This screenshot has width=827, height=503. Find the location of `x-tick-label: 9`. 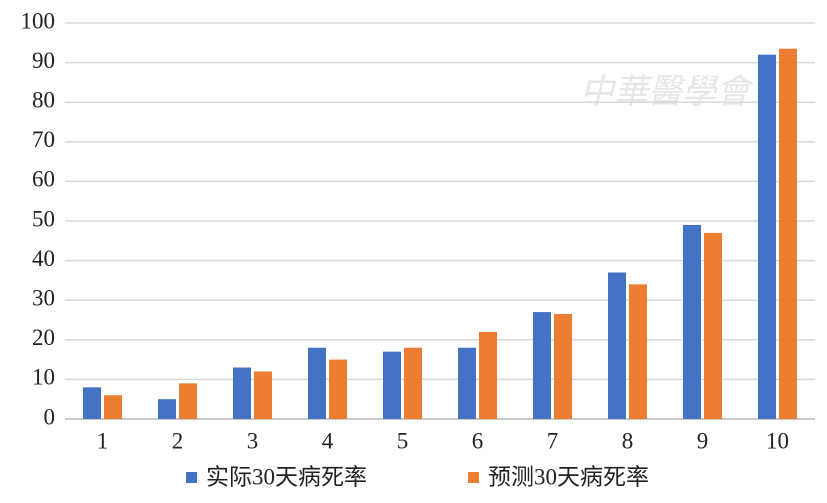

x-tick-label: 9 is located at coordinates (703, 440).